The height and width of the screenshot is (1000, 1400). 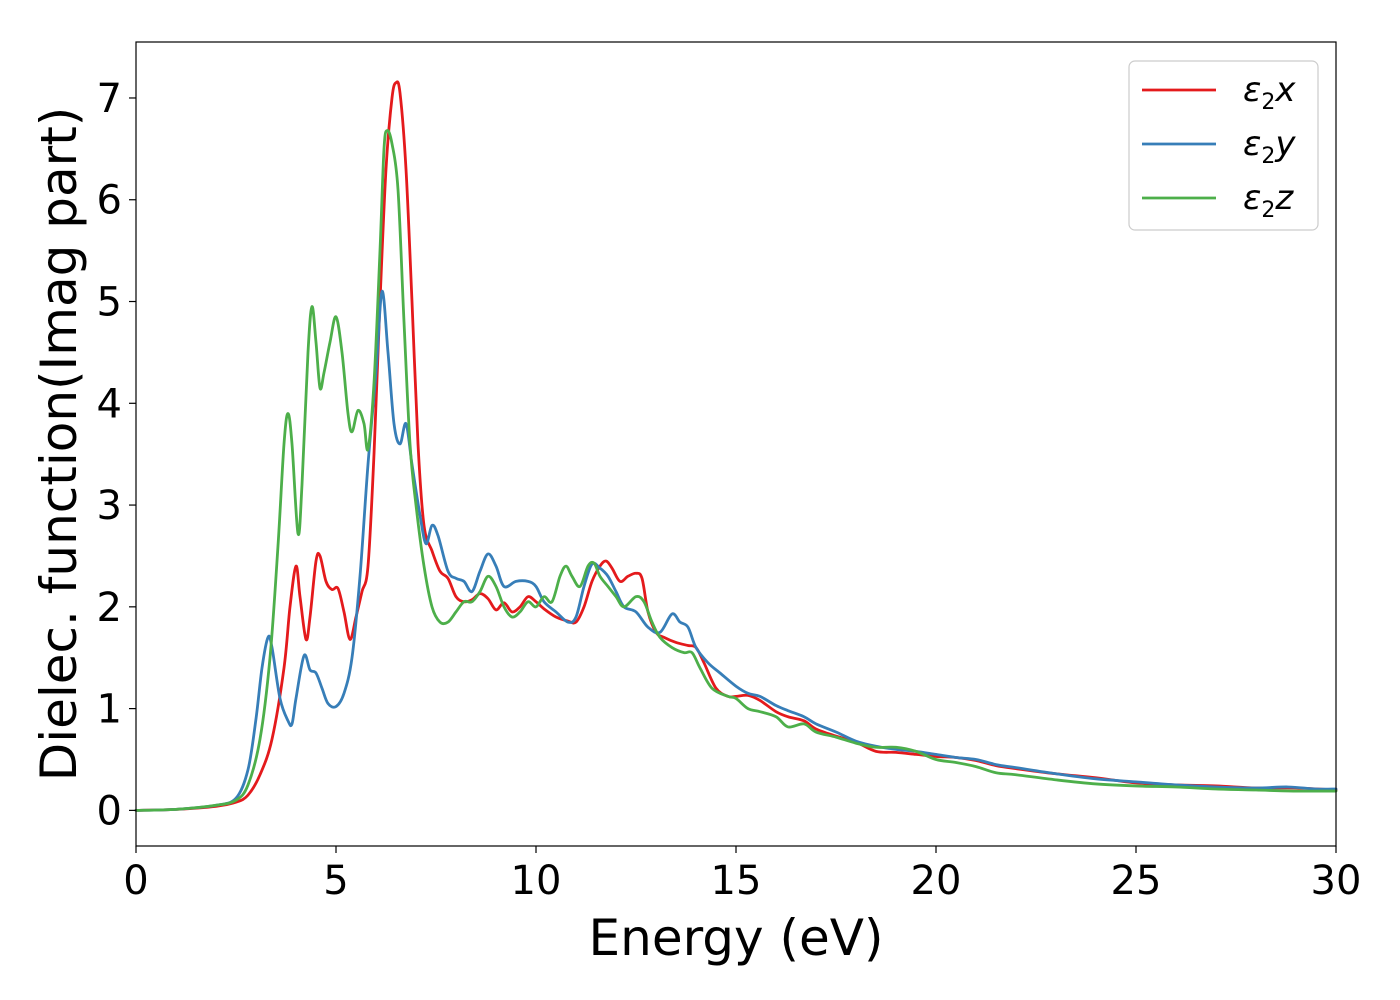 I want to click on y-axis-title: Dielec. function(Imag part), so click(x=59, y=444).